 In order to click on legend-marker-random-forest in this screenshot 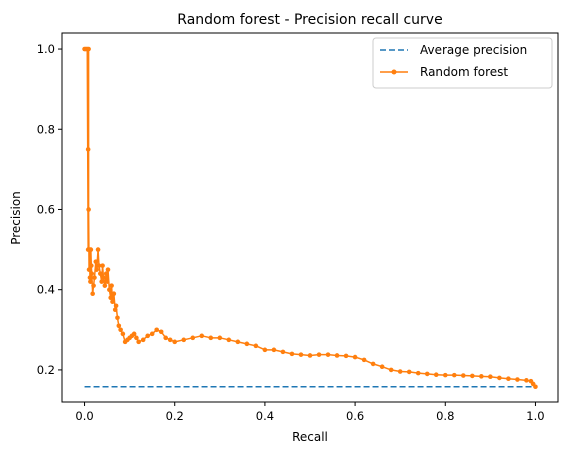, I will do `click(394, 72)`.